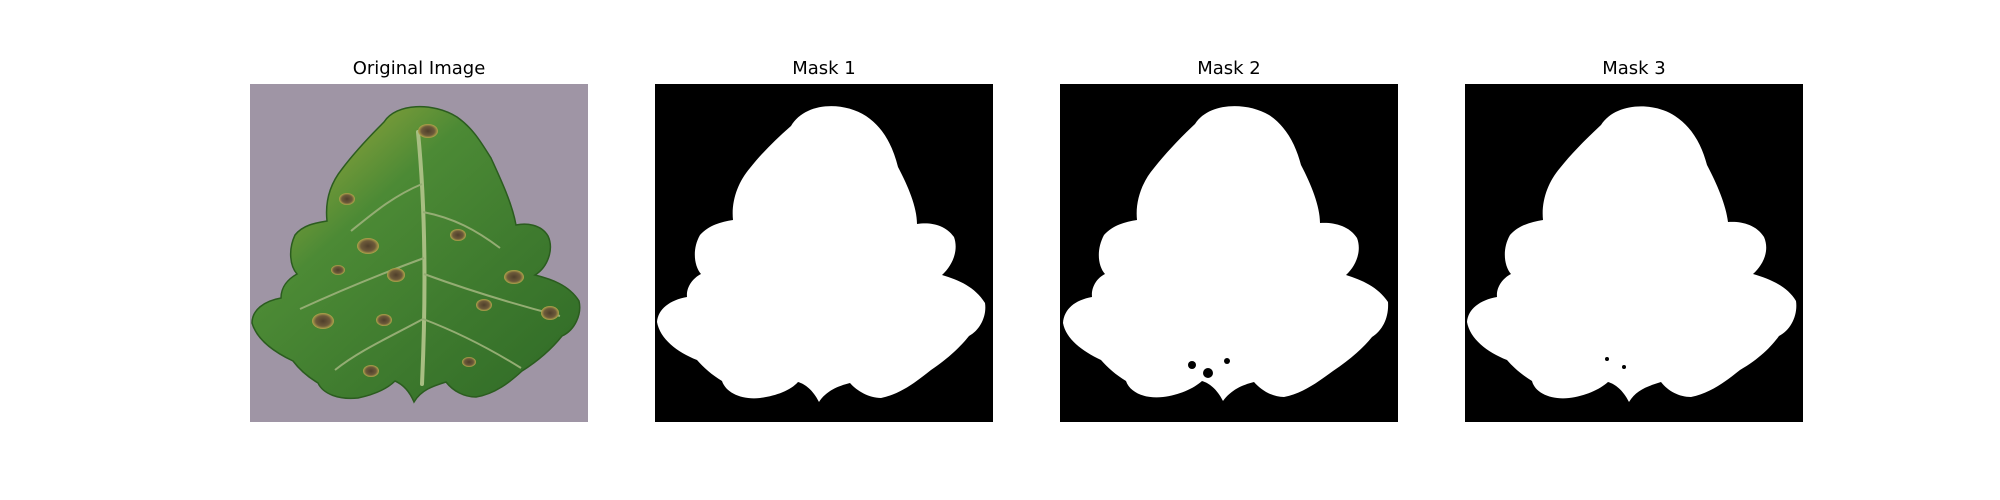  I want to click on mask-3-svg, so click(1634, 253).